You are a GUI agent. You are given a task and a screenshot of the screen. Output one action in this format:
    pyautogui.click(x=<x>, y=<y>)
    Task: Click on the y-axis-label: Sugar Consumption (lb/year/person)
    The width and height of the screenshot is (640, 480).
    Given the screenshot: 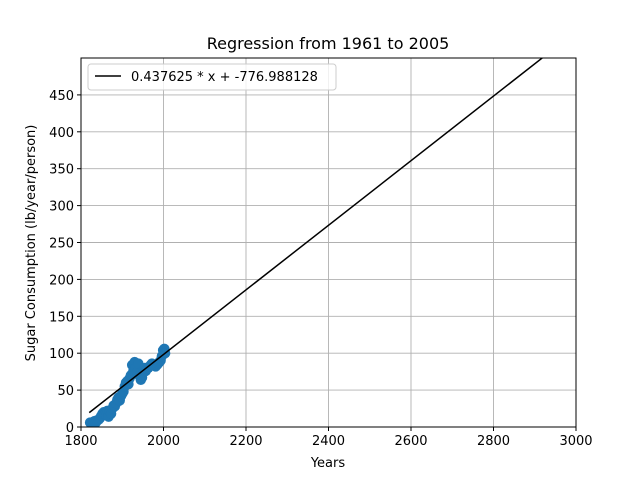 What is the action you would take?
    pyautogui.click(x=31, y=243)
    